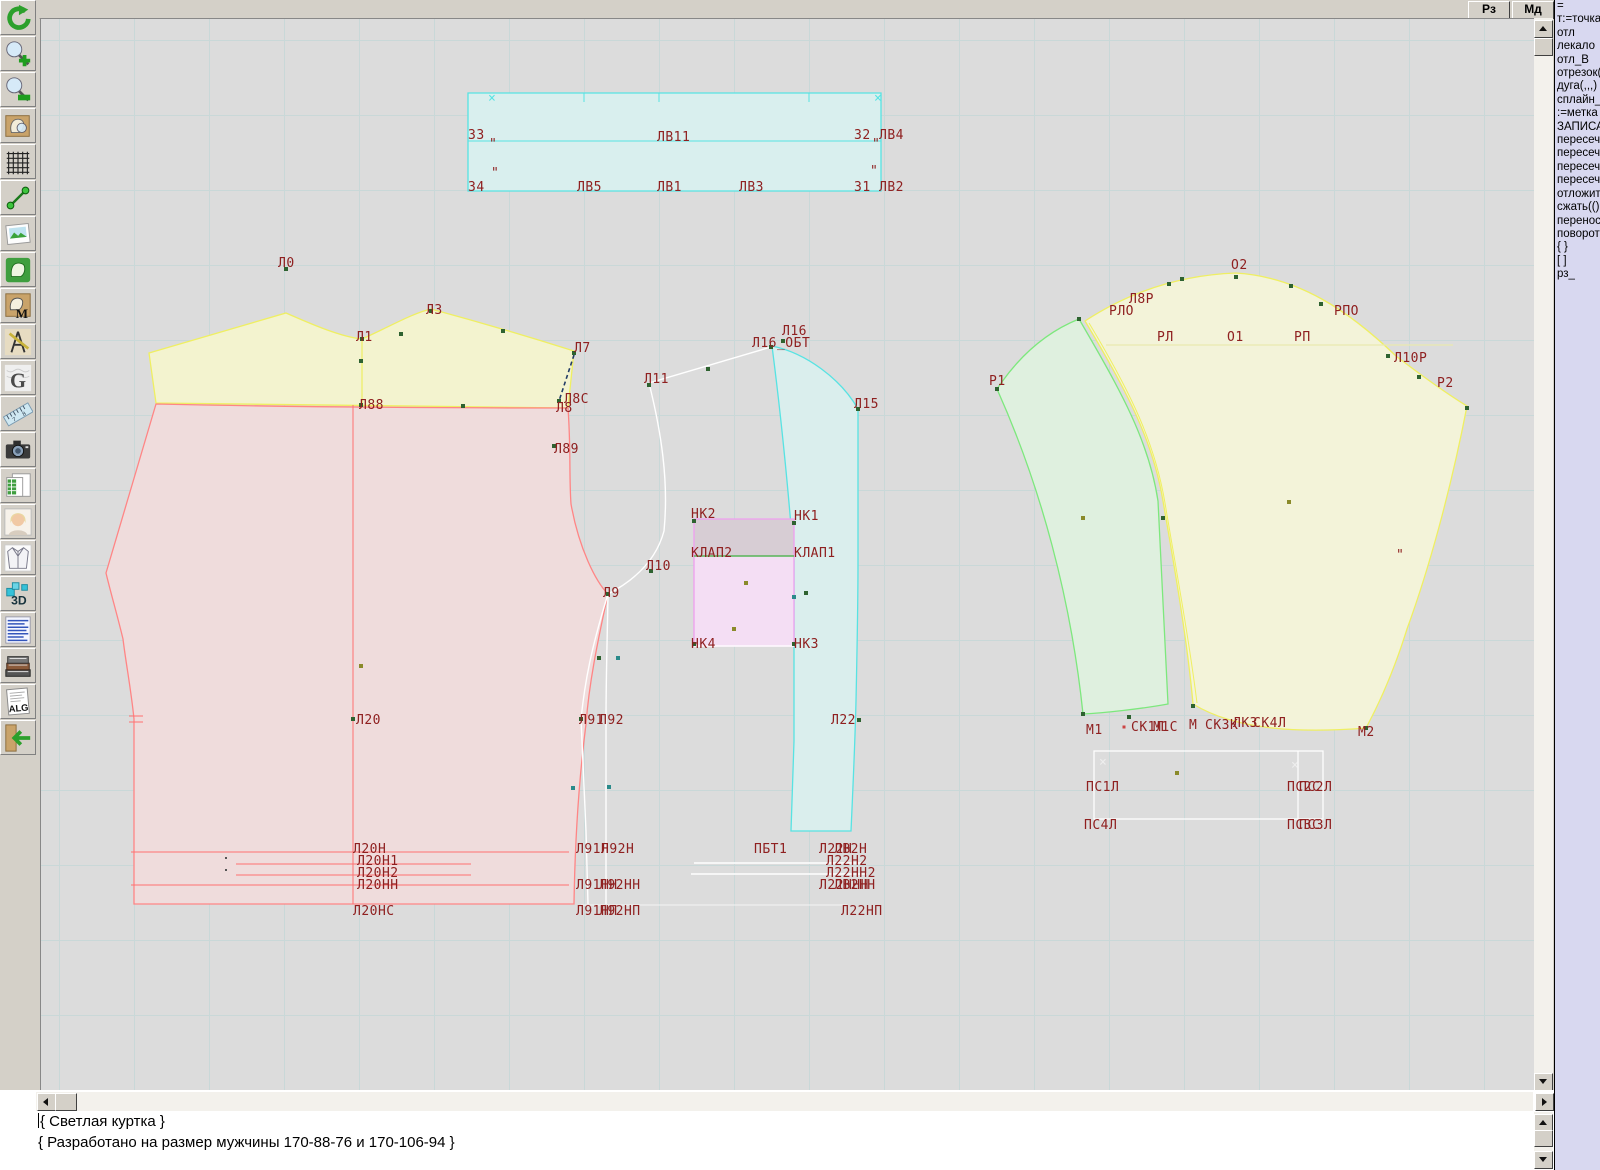 The image size is (1600, 1170). What do you see at coordinates (1543, 1082) in the screenshot?
I see `scroll-down-button` at bounding box center [1543, 1082].